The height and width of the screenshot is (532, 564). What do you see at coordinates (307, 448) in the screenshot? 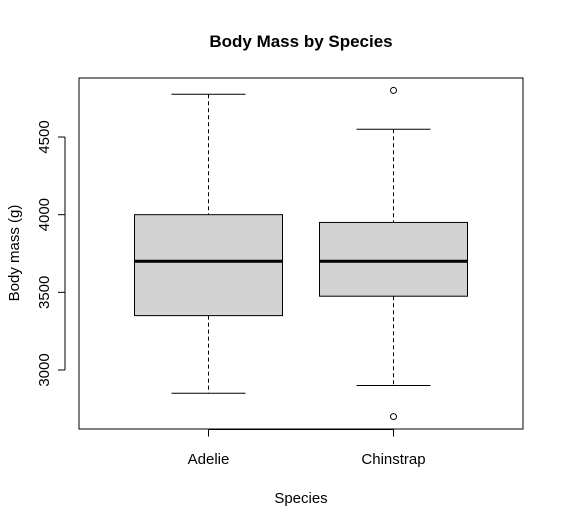
I see `x-axis: Adelie Chinstrap` at bounding box center [307, 448].